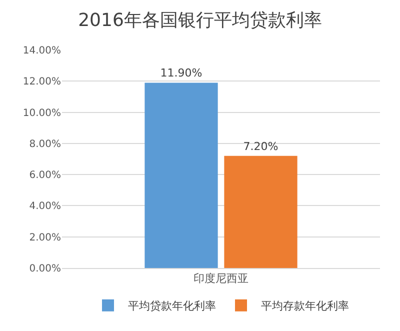 This screenshot has width=400, height=331. Describe the element at coordinates (181, 73) in the screenshot. I see `data-label: 11.90%` at that location.